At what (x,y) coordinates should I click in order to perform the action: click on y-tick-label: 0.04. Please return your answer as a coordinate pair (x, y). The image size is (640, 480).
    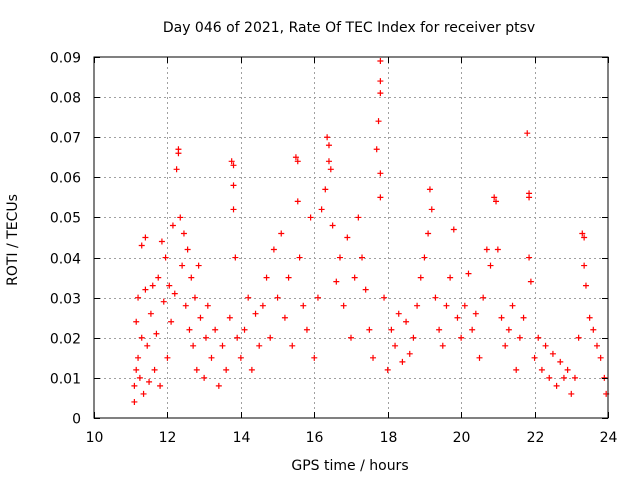
    Looking at the image, I should click on (65, 260).